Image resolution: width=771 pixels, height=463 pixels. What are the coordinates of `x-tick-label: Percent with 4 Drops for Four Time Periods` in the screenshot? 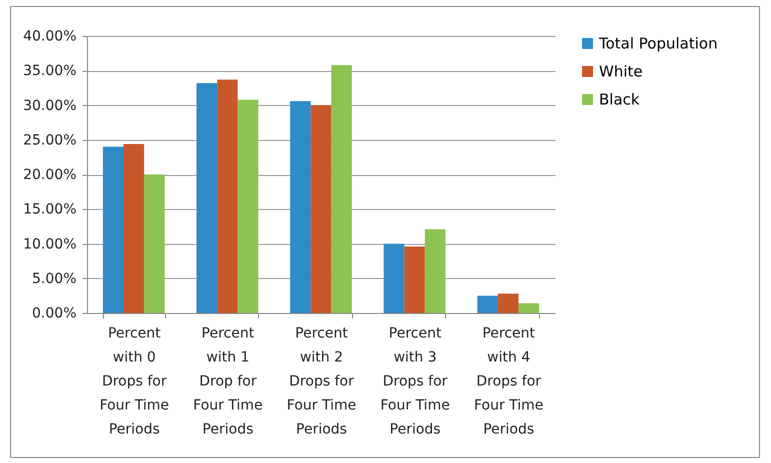 It's located at (509, 382).